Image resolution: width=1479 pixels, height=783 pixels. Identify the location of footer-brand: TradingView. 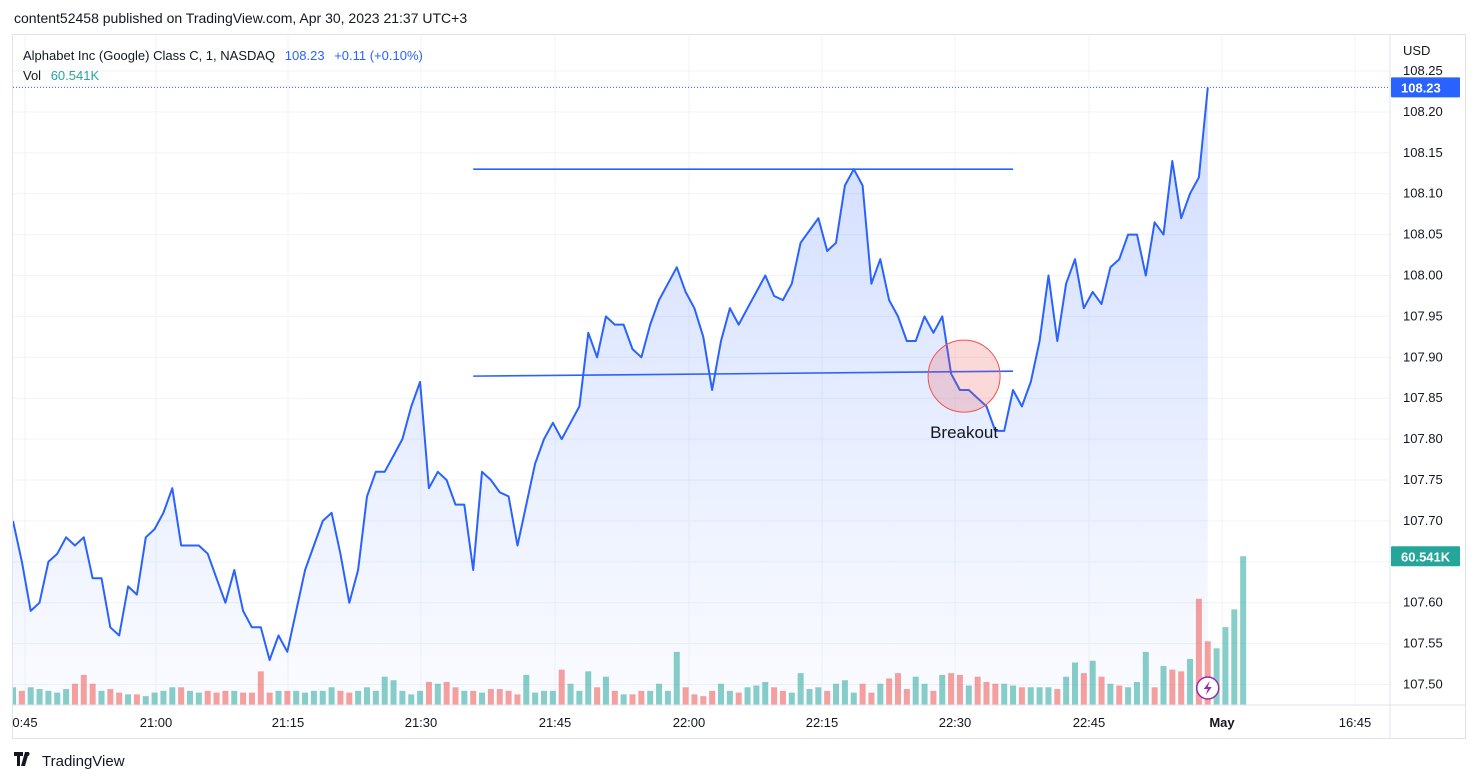
(69, 759).